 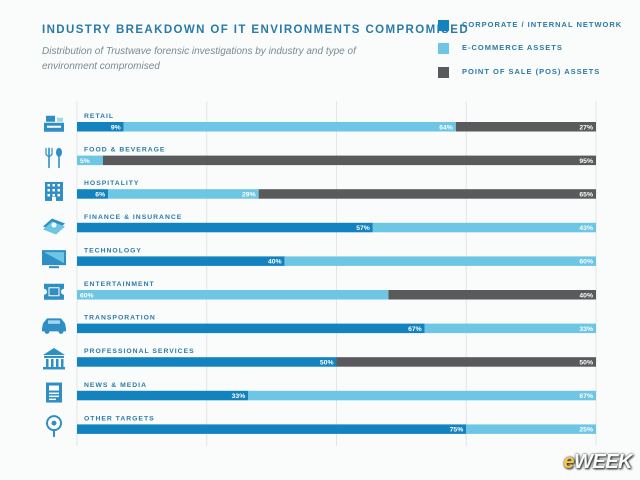 I want to click on data-label: 64%, so click(x=446, y=127).